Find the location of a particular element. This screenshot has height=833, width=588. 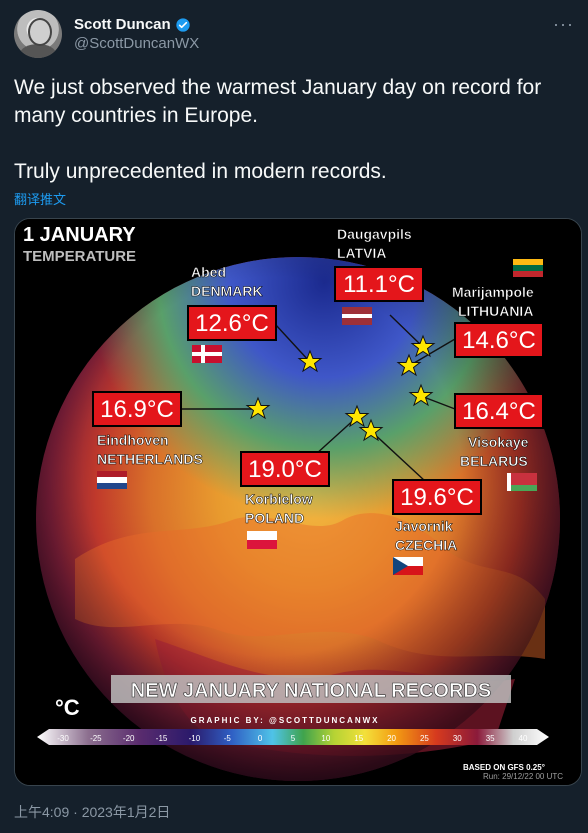

records-banner-bg is located at coordinates (311, 689).